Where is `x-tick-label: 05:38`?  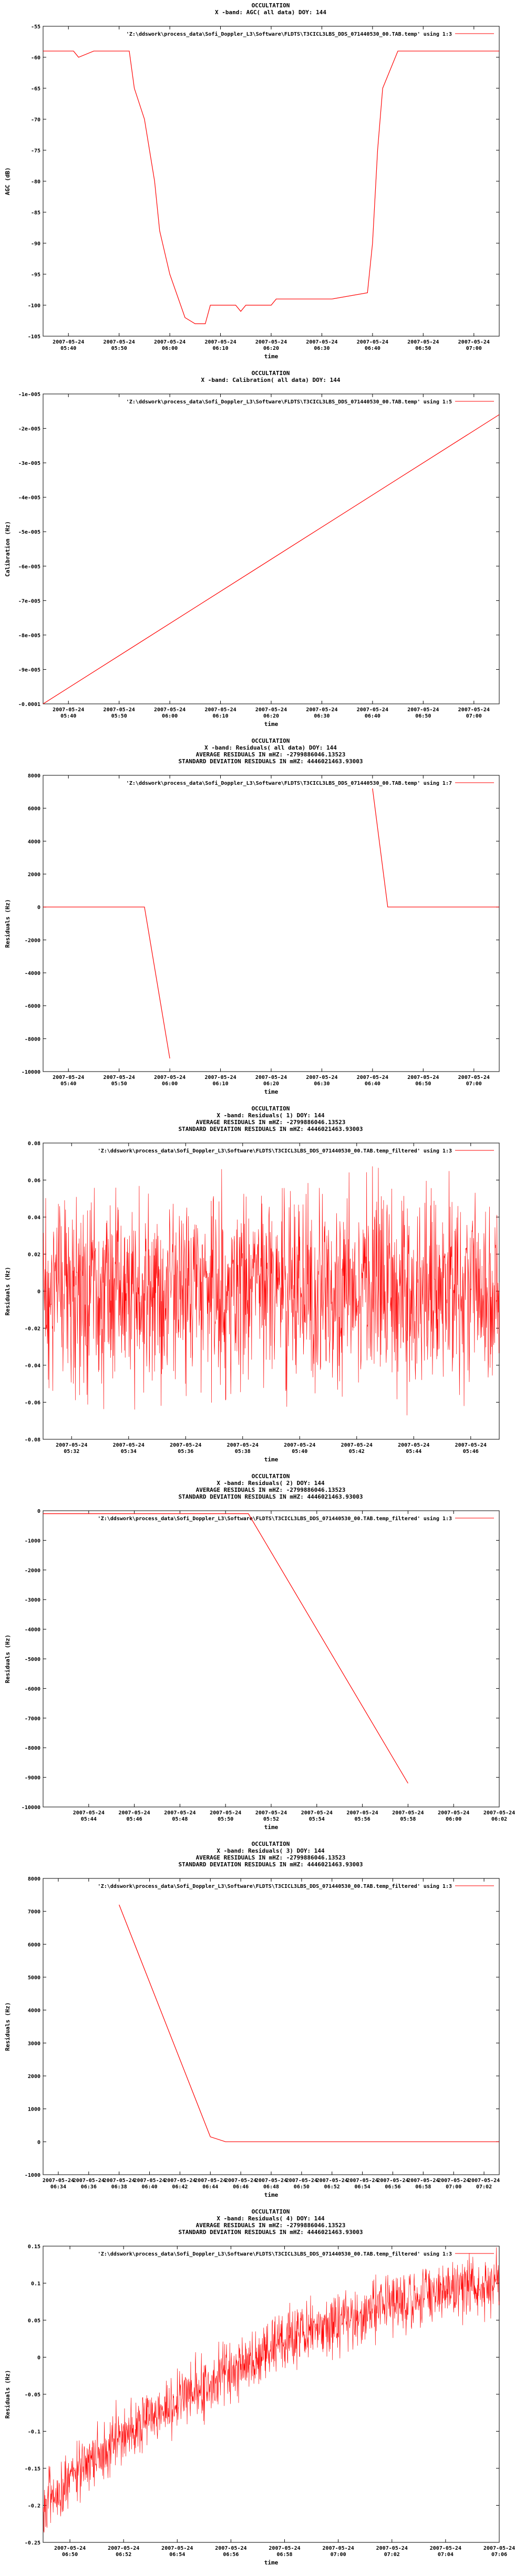 x-tick-label: 05:38 is located at coordinates (243, 1452).